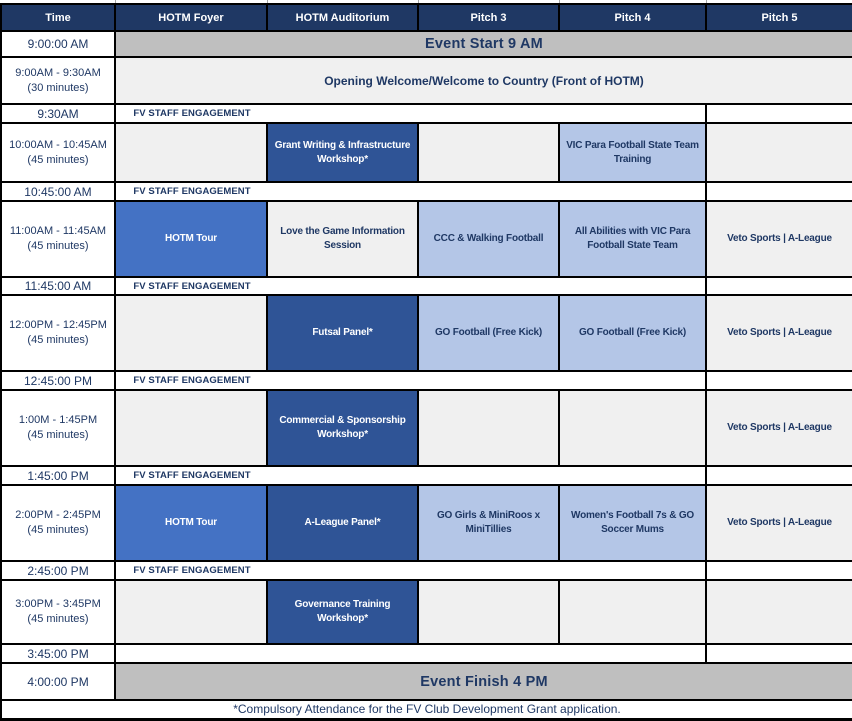 This screenshot has width=852, height=721. What do you see at coordinates (58, 515) in the screenshot?
I see `time-range: 2:00PM - 2:45PM` at bounding box center [58, 515].